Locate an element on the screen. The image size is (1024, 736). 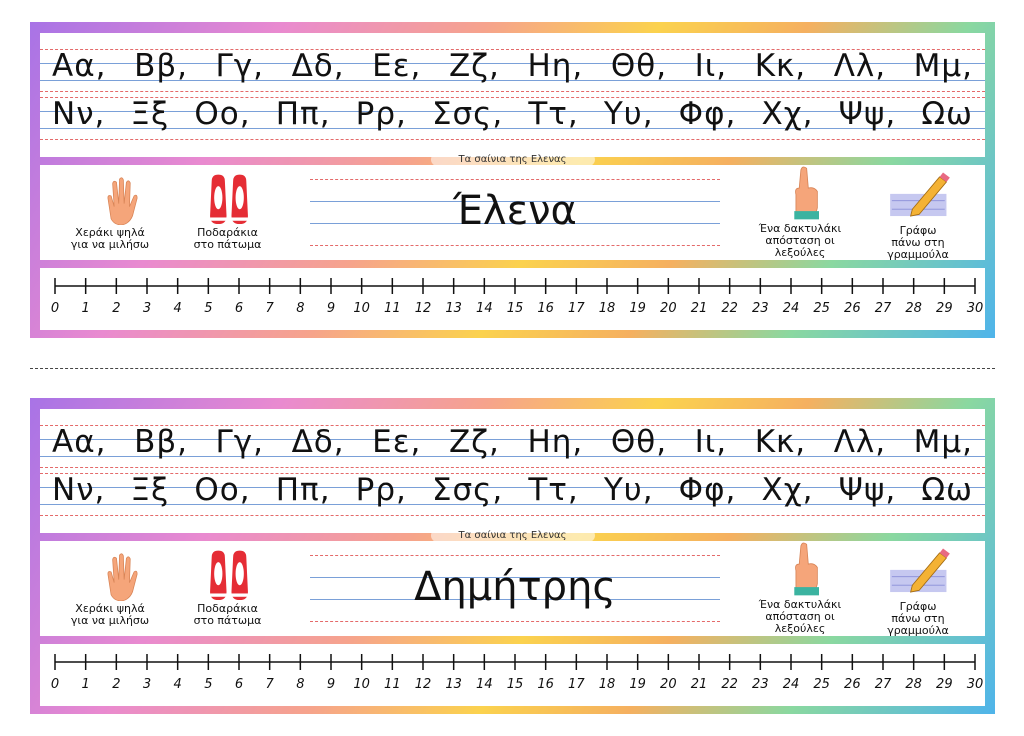
number-label: 12 is located at coordinates (423, 684).